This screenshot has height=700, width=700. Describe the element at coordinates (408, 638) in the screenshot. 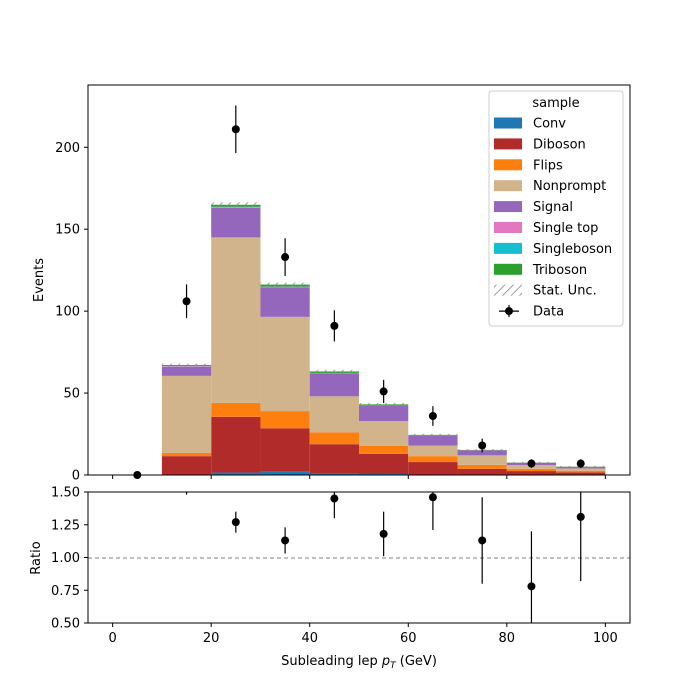

I see `x-tick-label: 60` at that location.